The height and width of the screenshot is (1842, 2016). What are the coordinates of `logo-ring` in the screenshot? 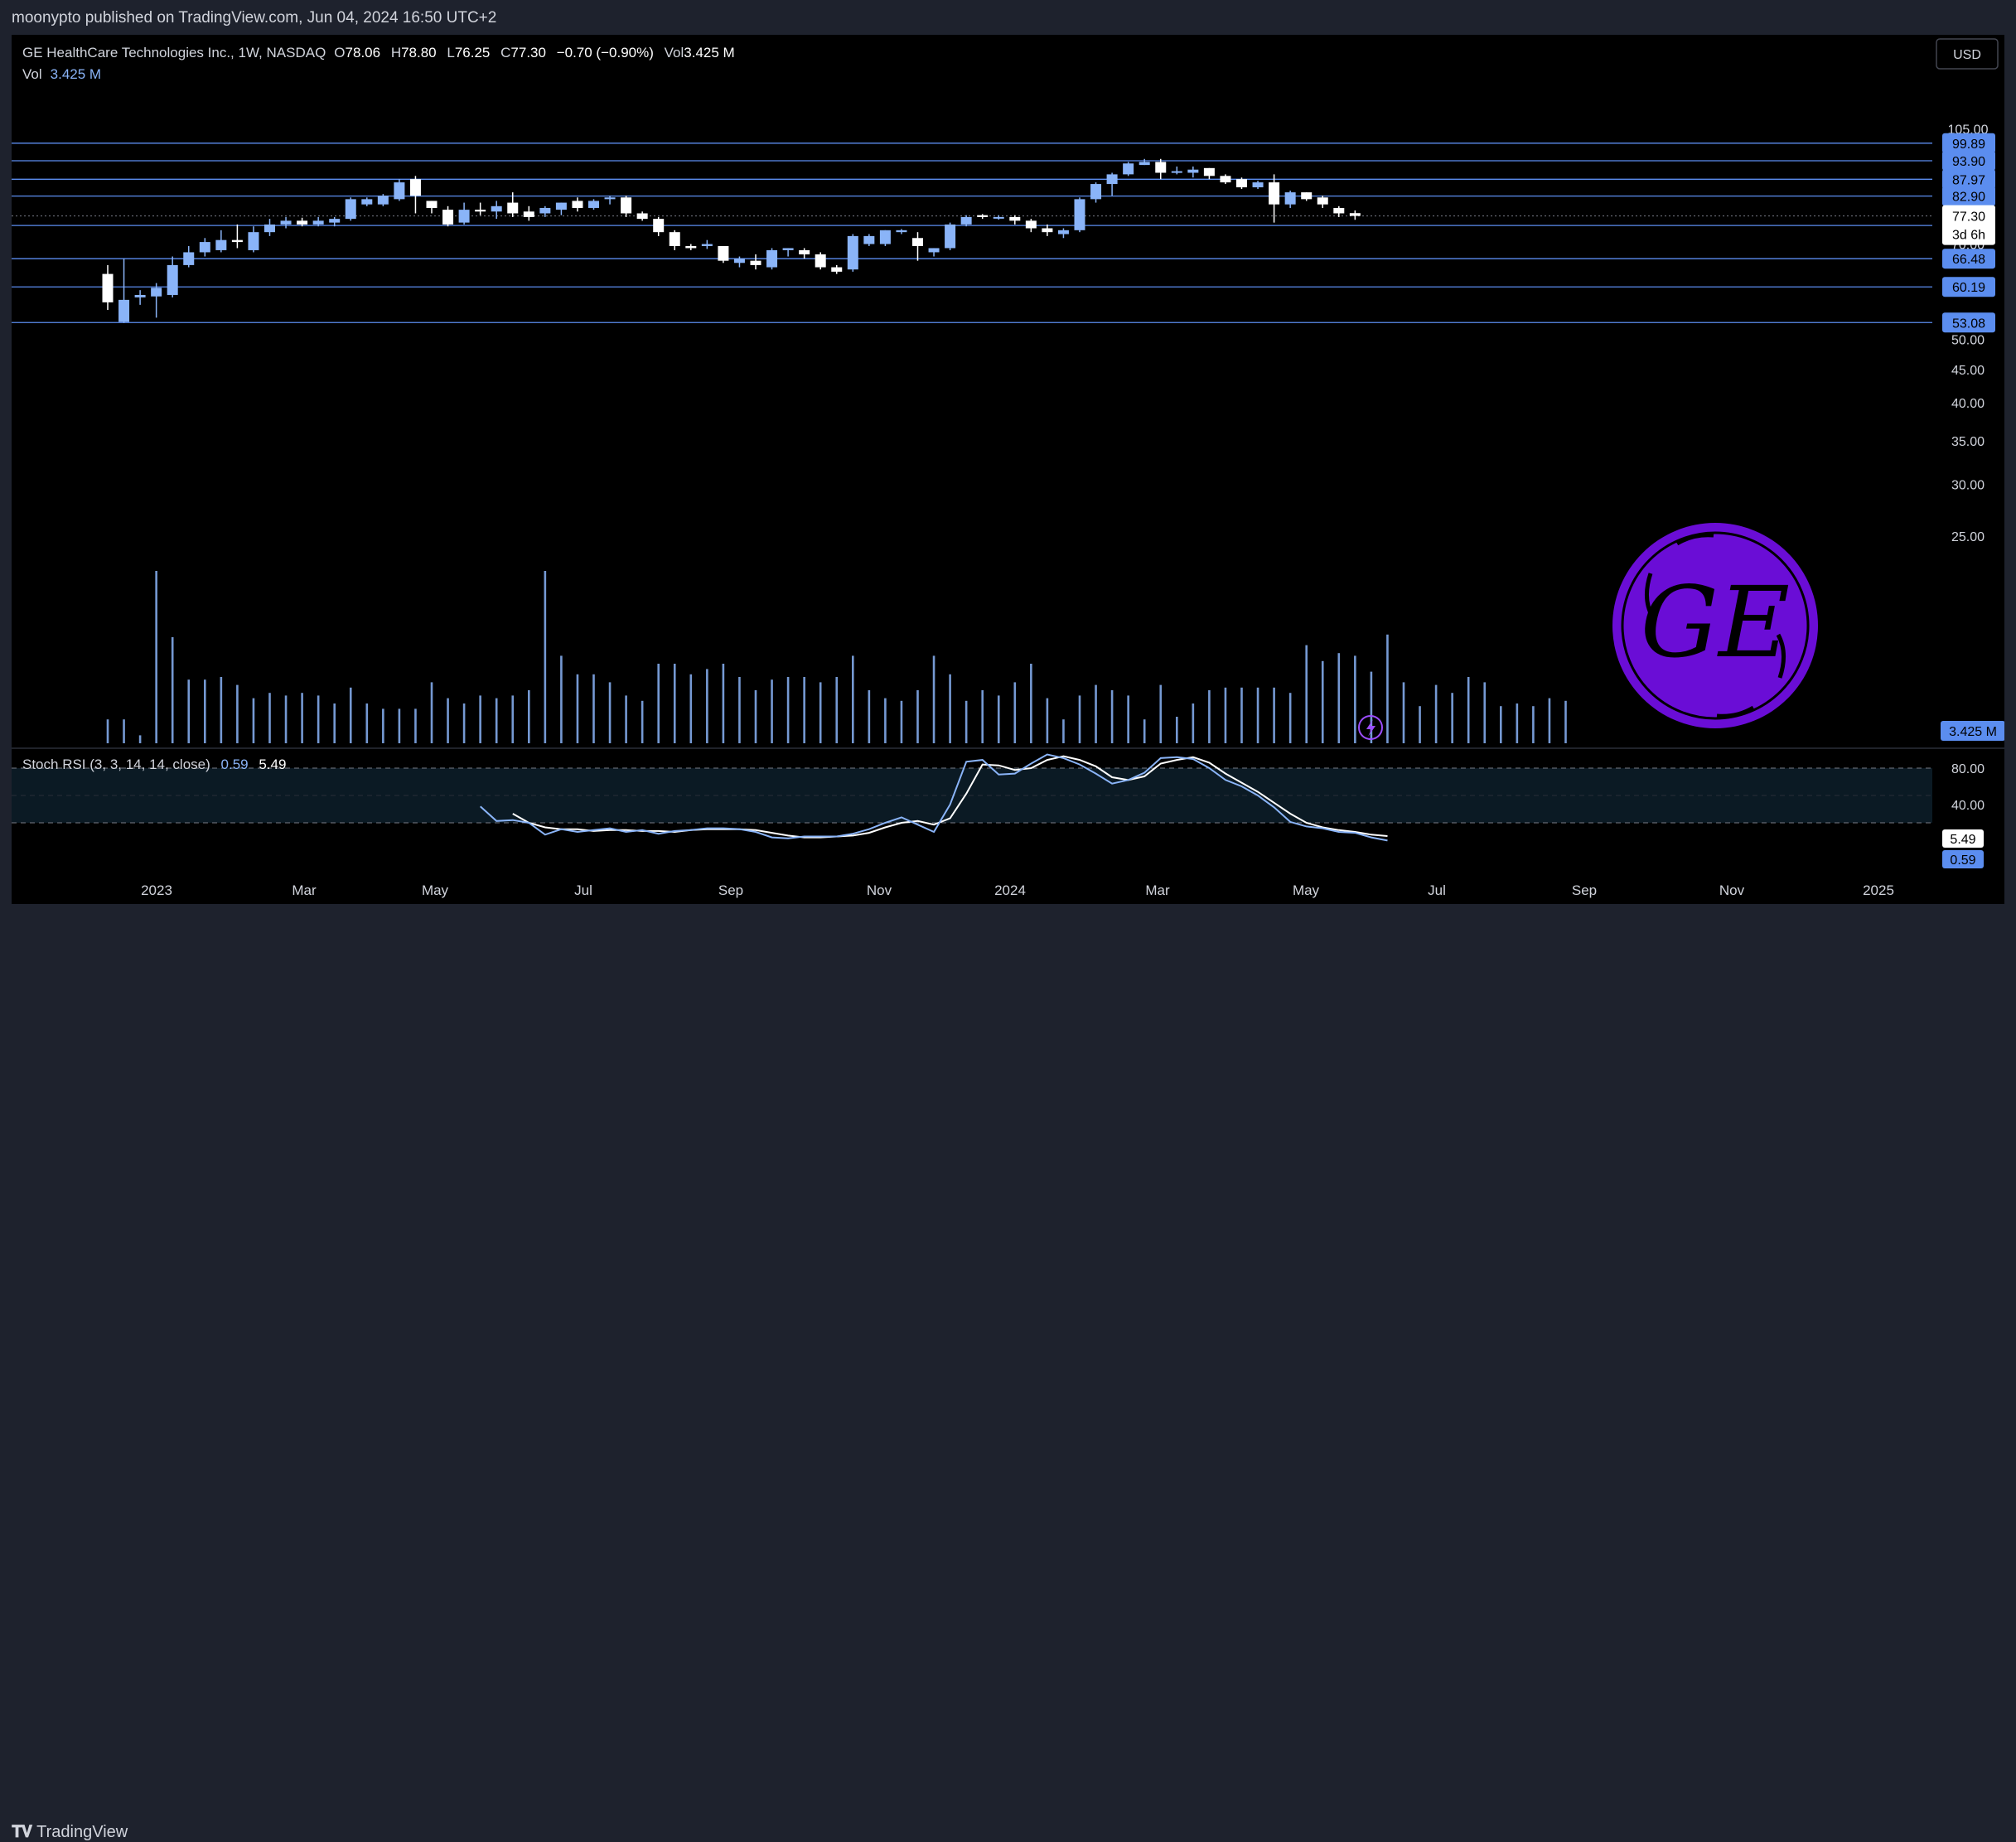 It's located at (1715, 626).